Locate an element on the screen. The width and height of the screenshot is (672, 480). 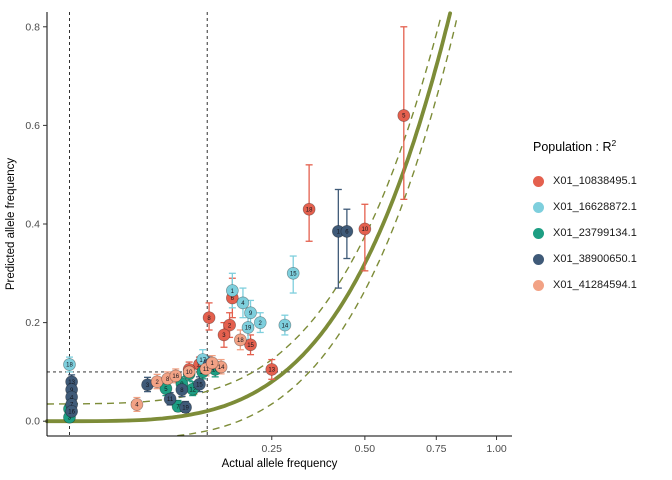
x-tick-label: 1.00 is located at coordinates (496, 449).